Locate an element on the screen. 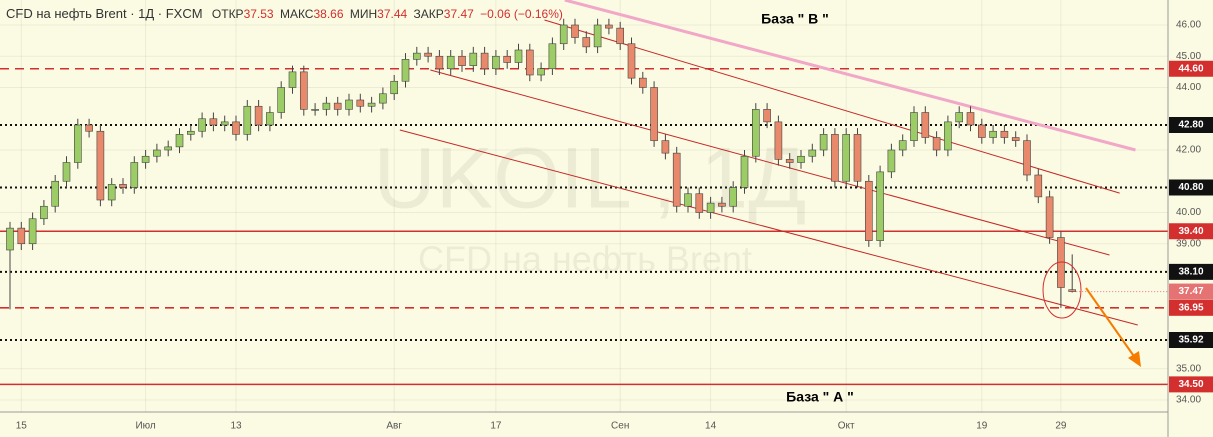  y-tick-label: 46.00 is located at coordinates (1188, 25).